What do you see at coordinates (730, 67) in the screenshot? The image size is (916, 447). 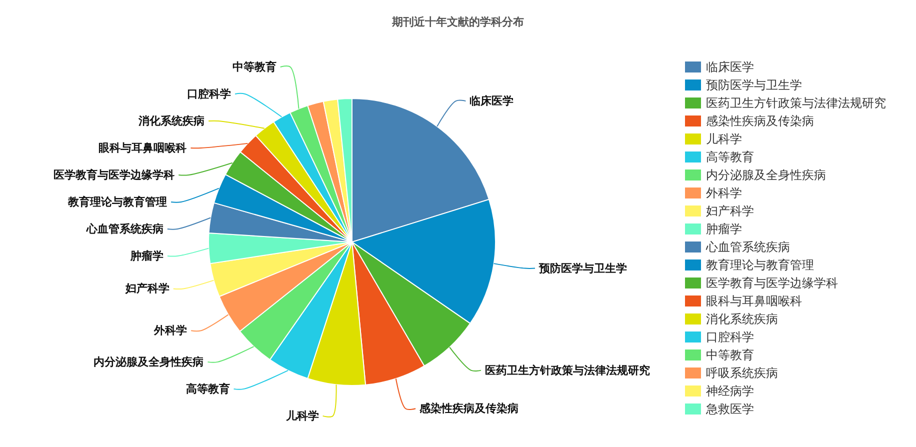 I see `legend-label: 临床医学` at bounding box center [730, 67].